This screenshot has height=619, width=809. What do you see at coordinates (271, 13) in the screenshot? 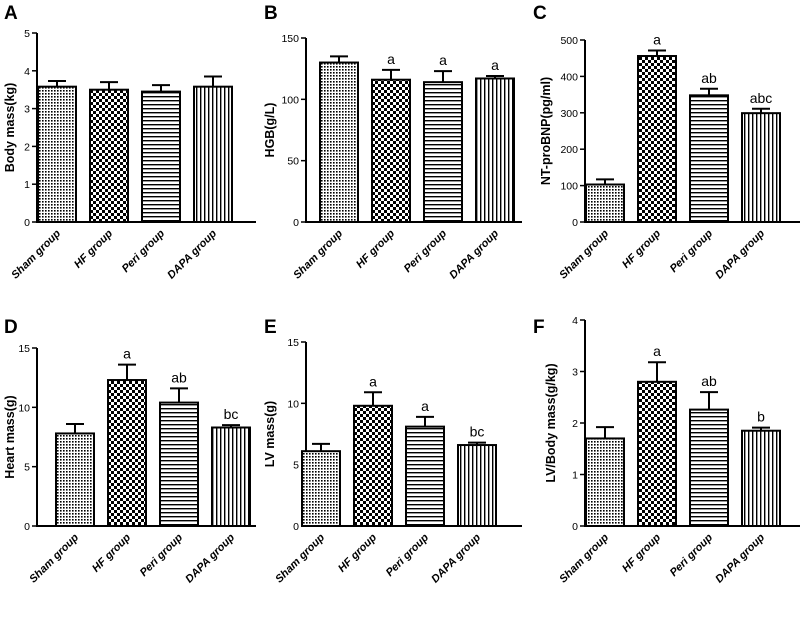
I see `panel-letter: B` at bounding box center [271, 13].